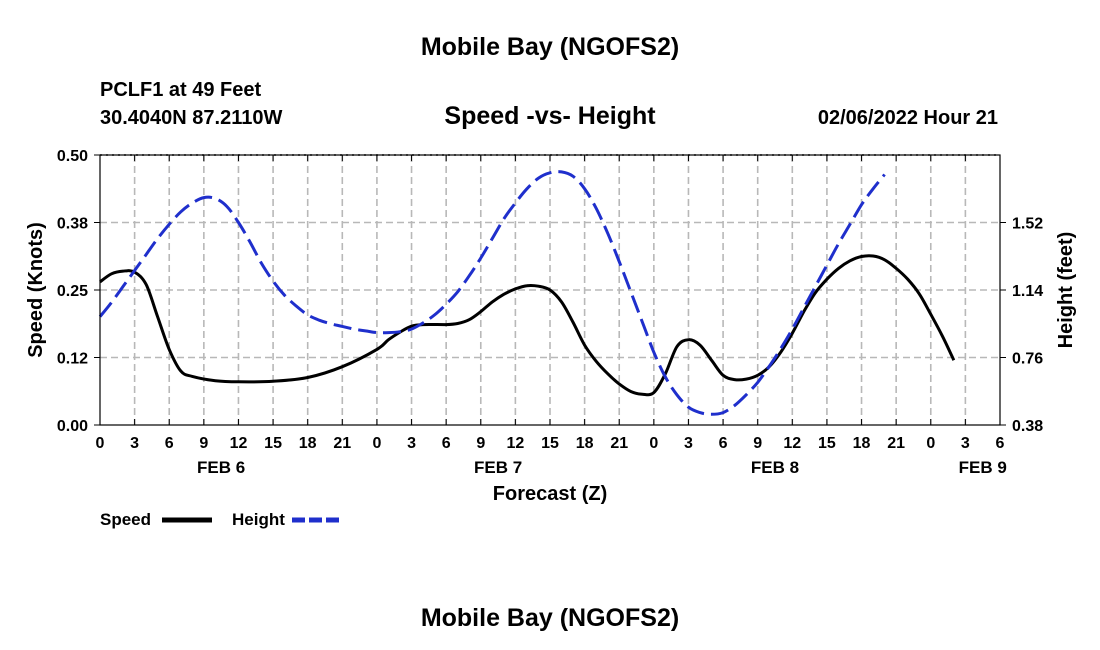 The image size is (1100, 650). What do you see at coordinates (72, 291) in the screenshot?
I see `y-tick-label: 0.25` at bounding box center [72, 291].